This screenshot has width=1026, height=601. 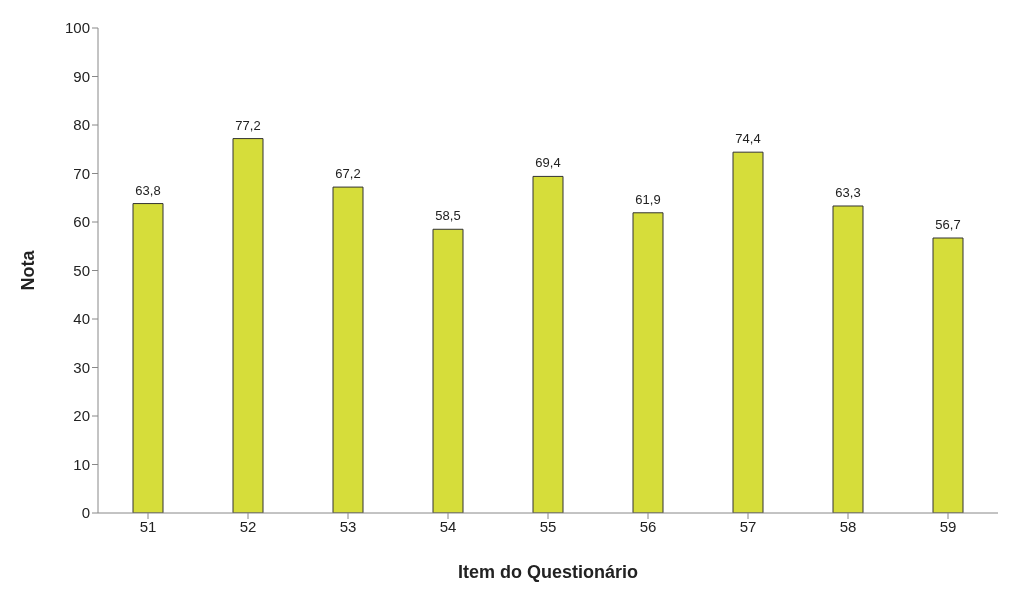 What do you see at coordinates (81, 367) in the screenshot?
I see `y-tick-label: 30` at bounding box center [81, 367].